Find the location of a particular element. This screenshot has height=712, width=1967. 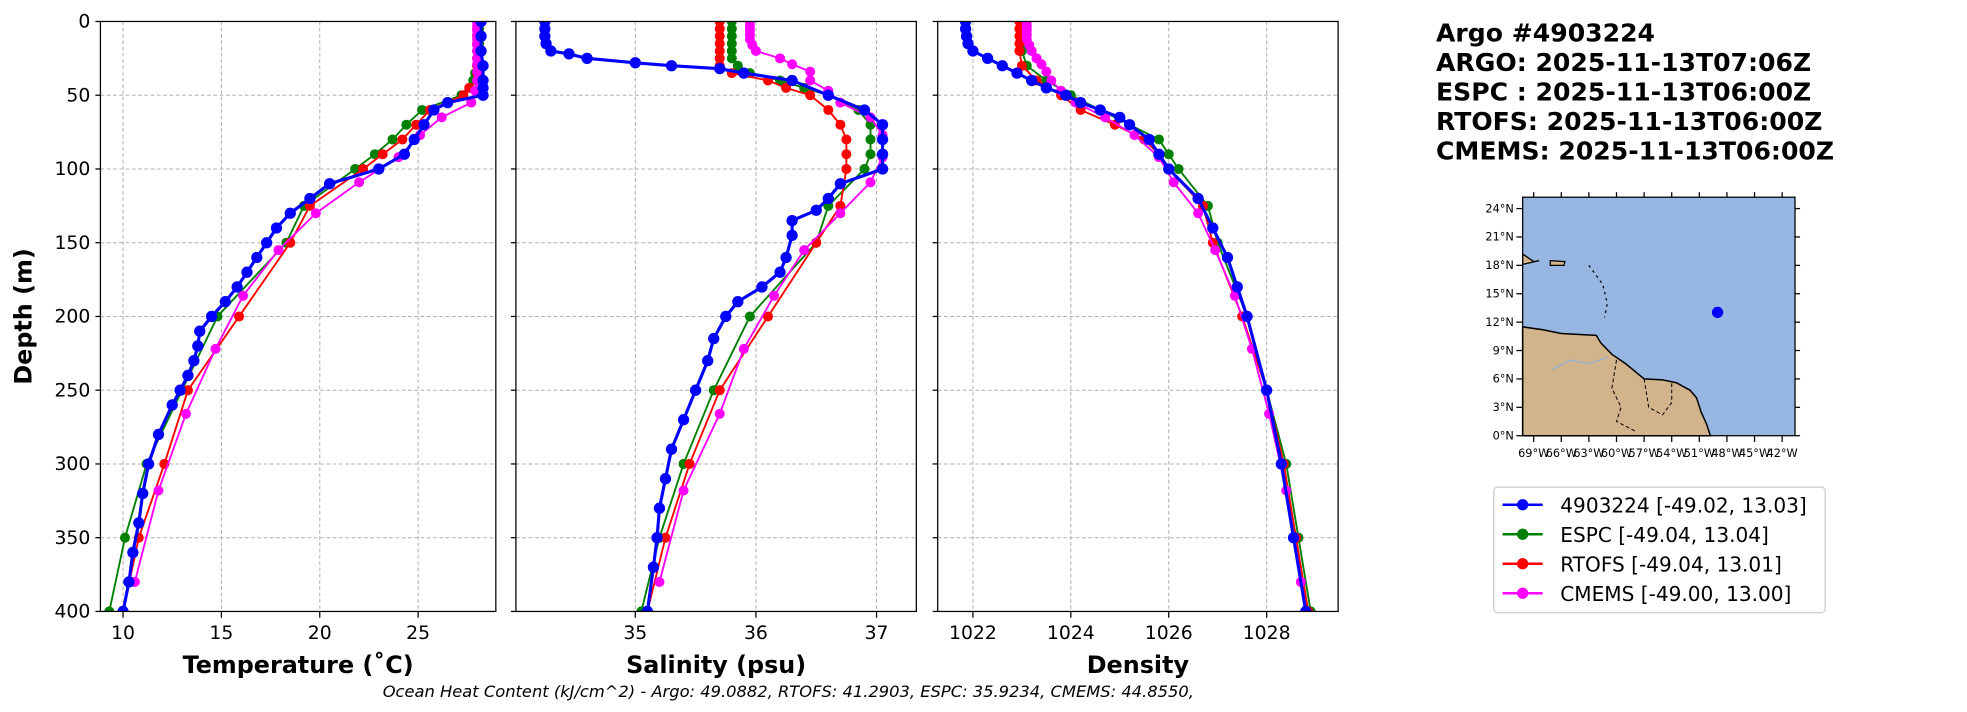

lon-tick-label: 51°W is located at coordinates (1699, 453).